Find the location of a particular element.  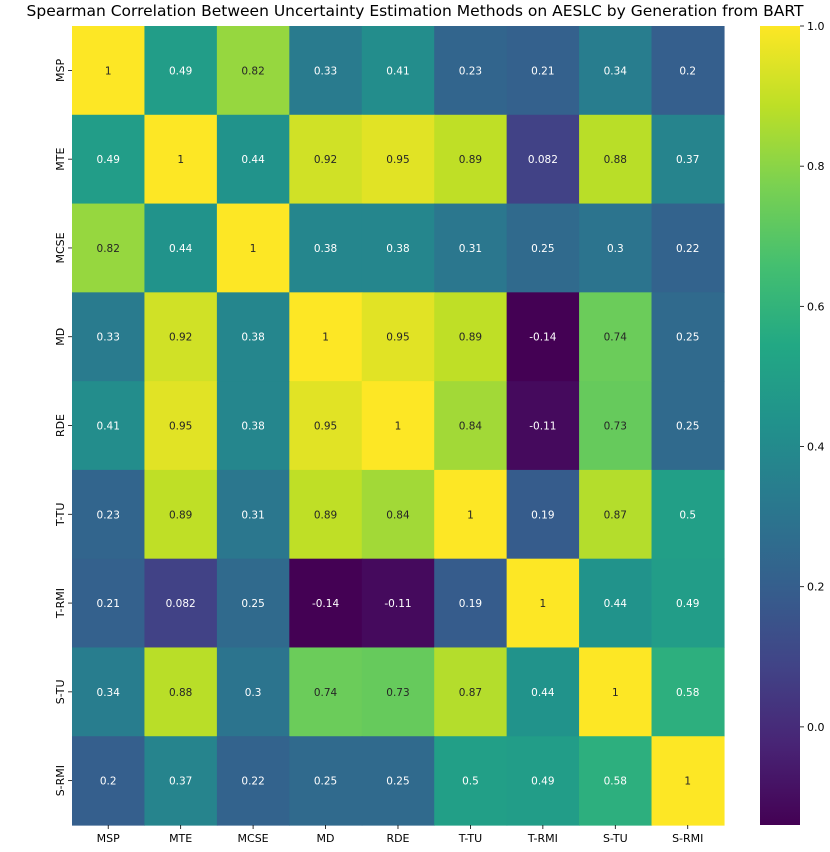

heatmap-cell-S-TU-S-TU is located at coordinates (616, 692).